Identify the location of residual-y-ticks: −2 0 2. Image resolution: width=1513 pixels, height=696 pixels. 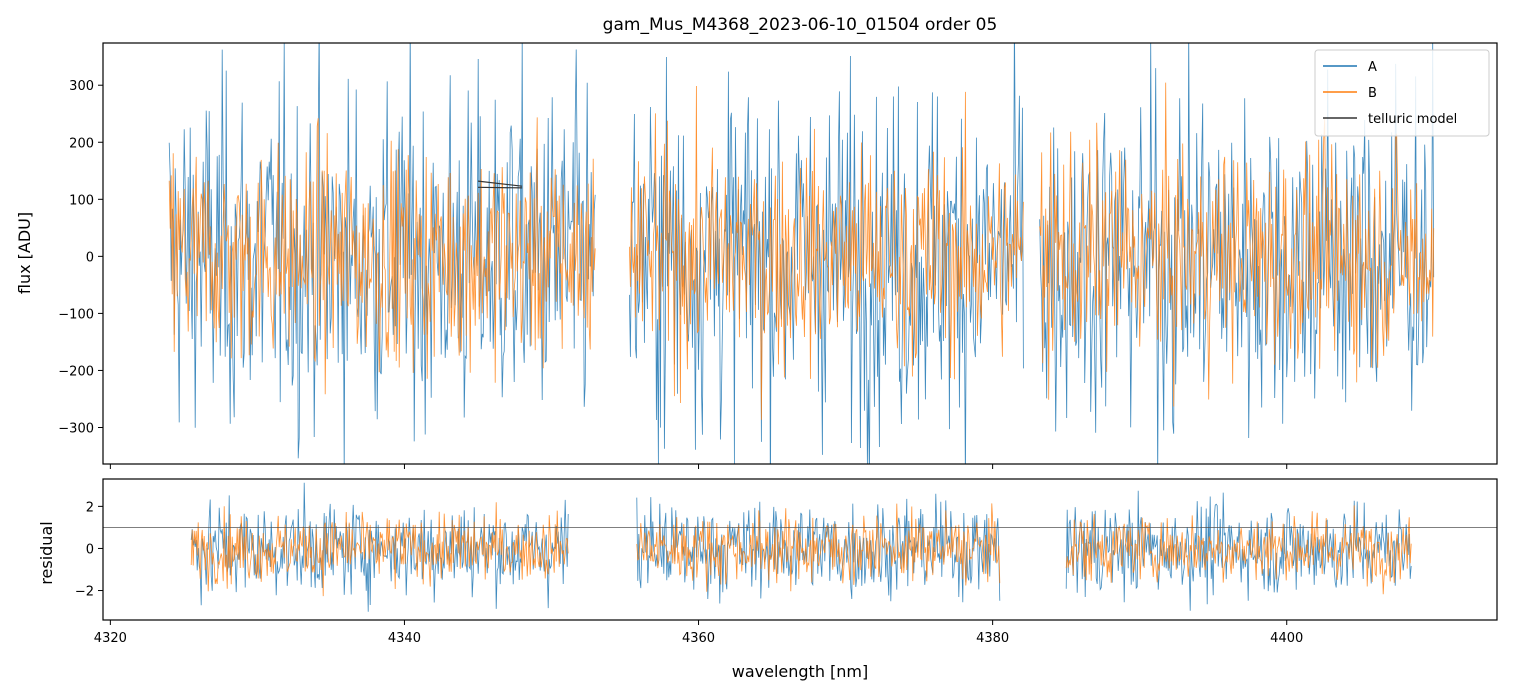
(89, 550).